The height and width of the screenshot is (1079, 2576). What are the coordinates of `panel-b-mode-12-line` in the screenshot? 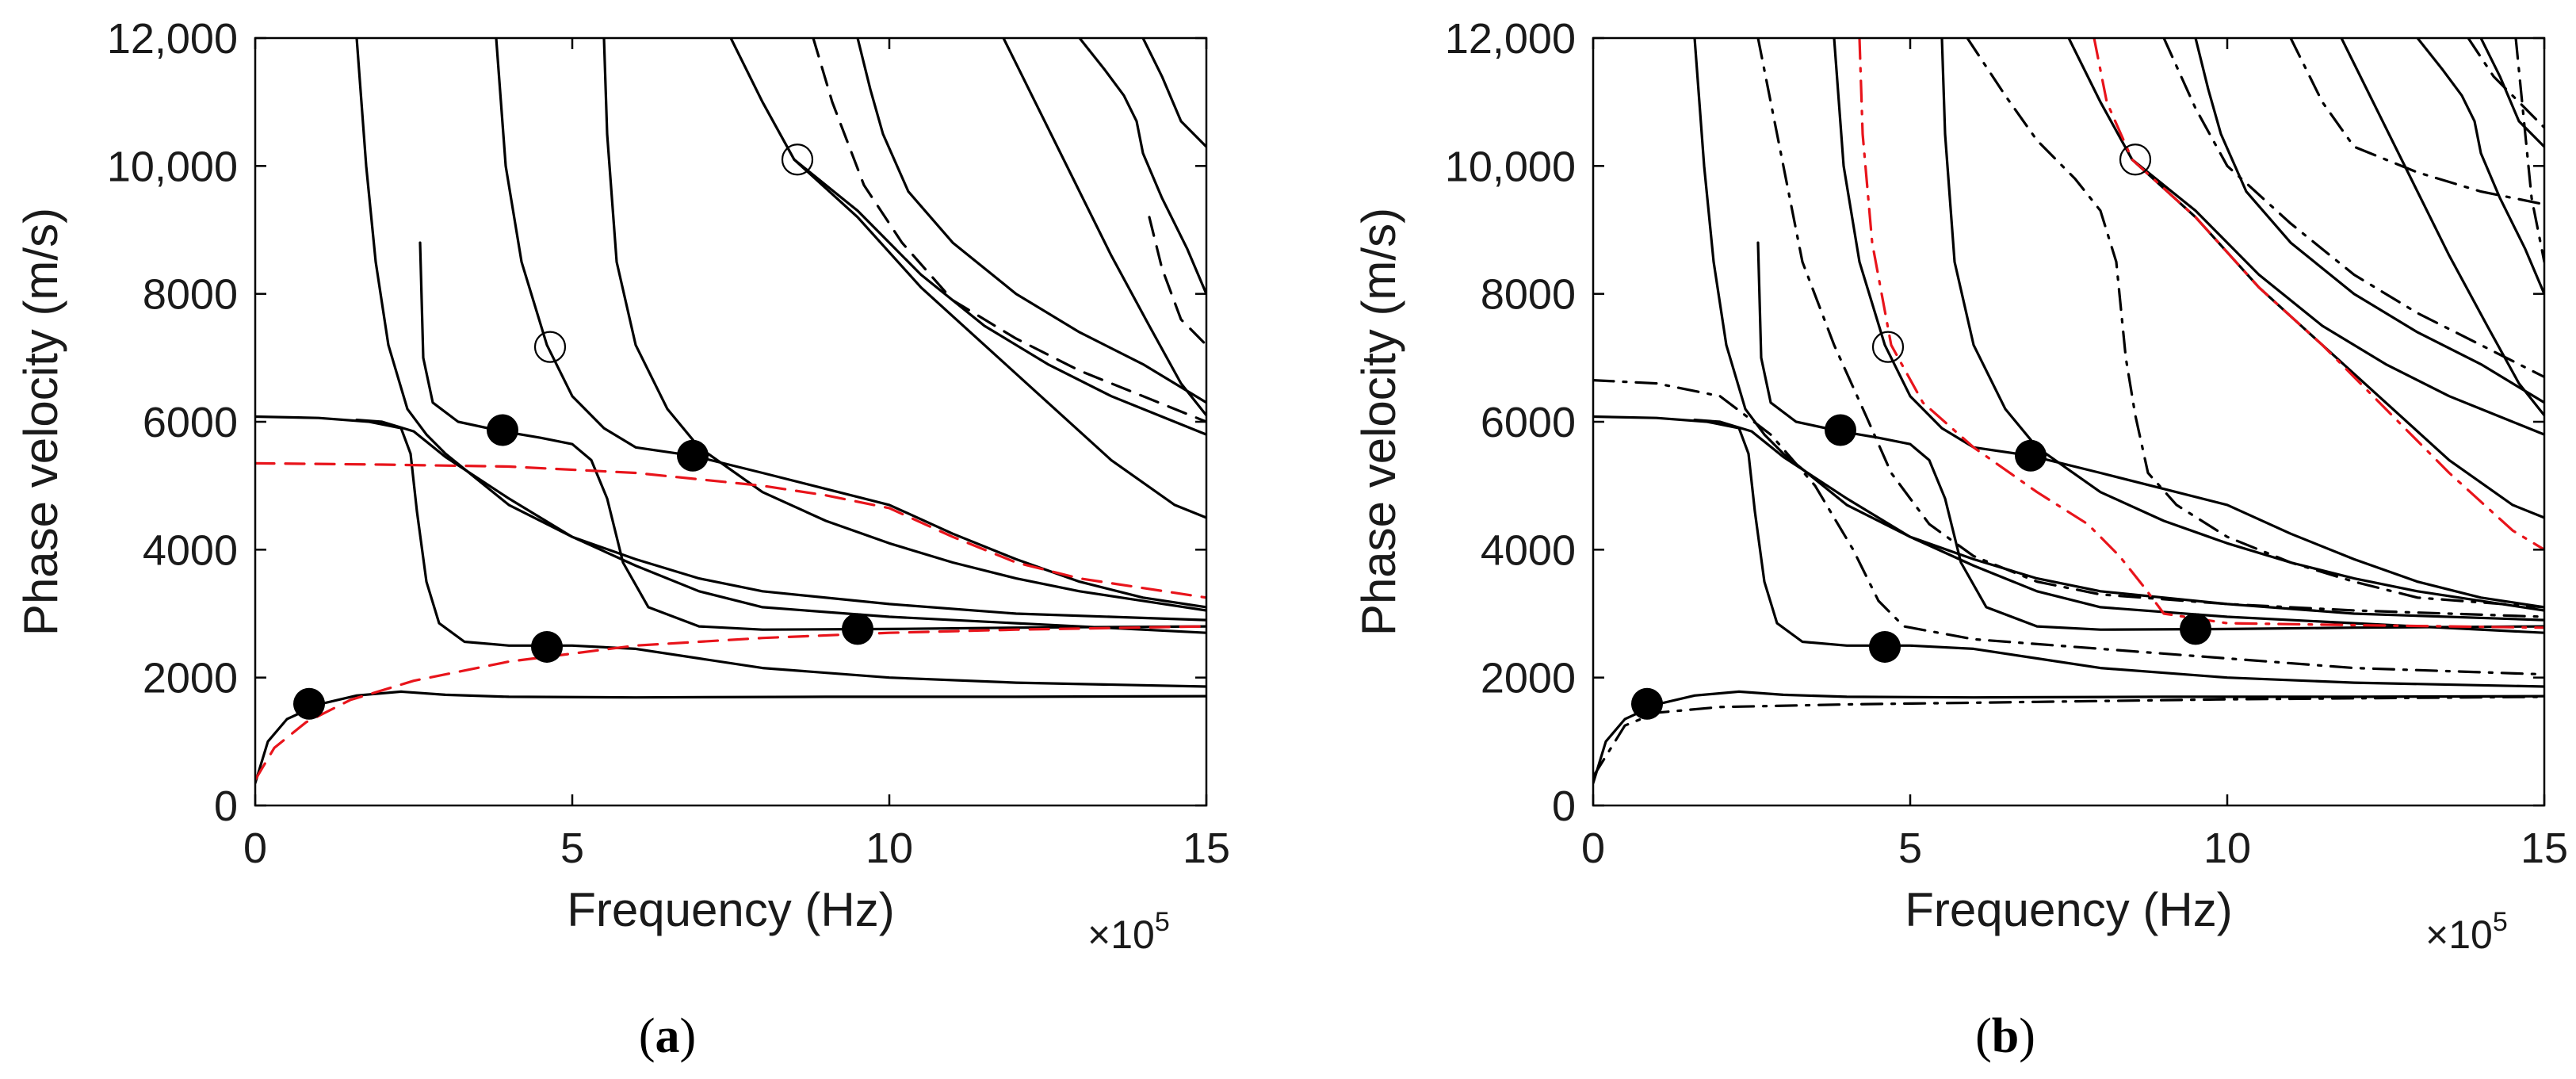 It's located at (2480, 167).